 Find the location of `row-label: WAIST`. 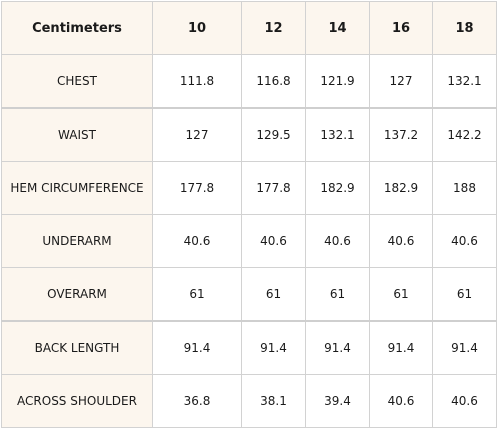

row-label: WAIST is located at coordinates (77, 134).